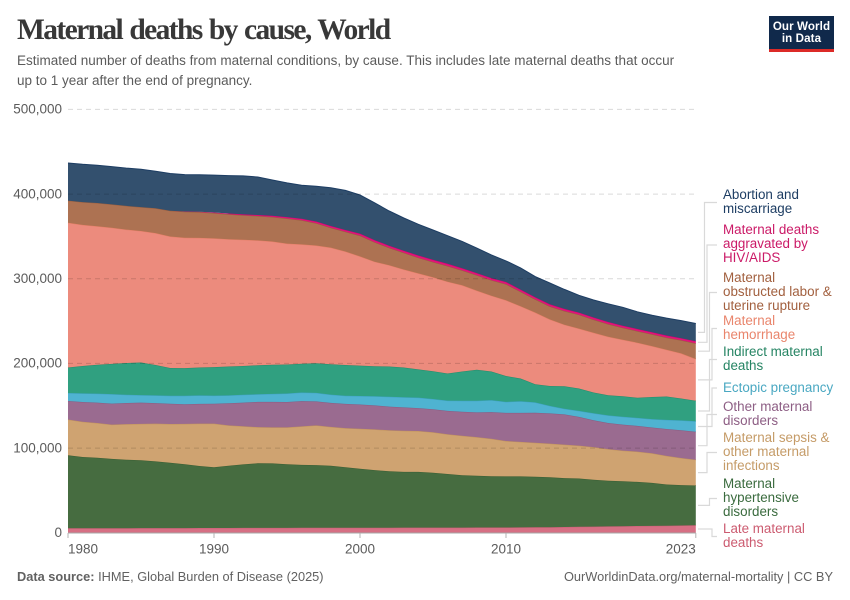 The width and height of the screenshot is (850, 600). I want to click on svg-text: 2010, so click(506, 549).